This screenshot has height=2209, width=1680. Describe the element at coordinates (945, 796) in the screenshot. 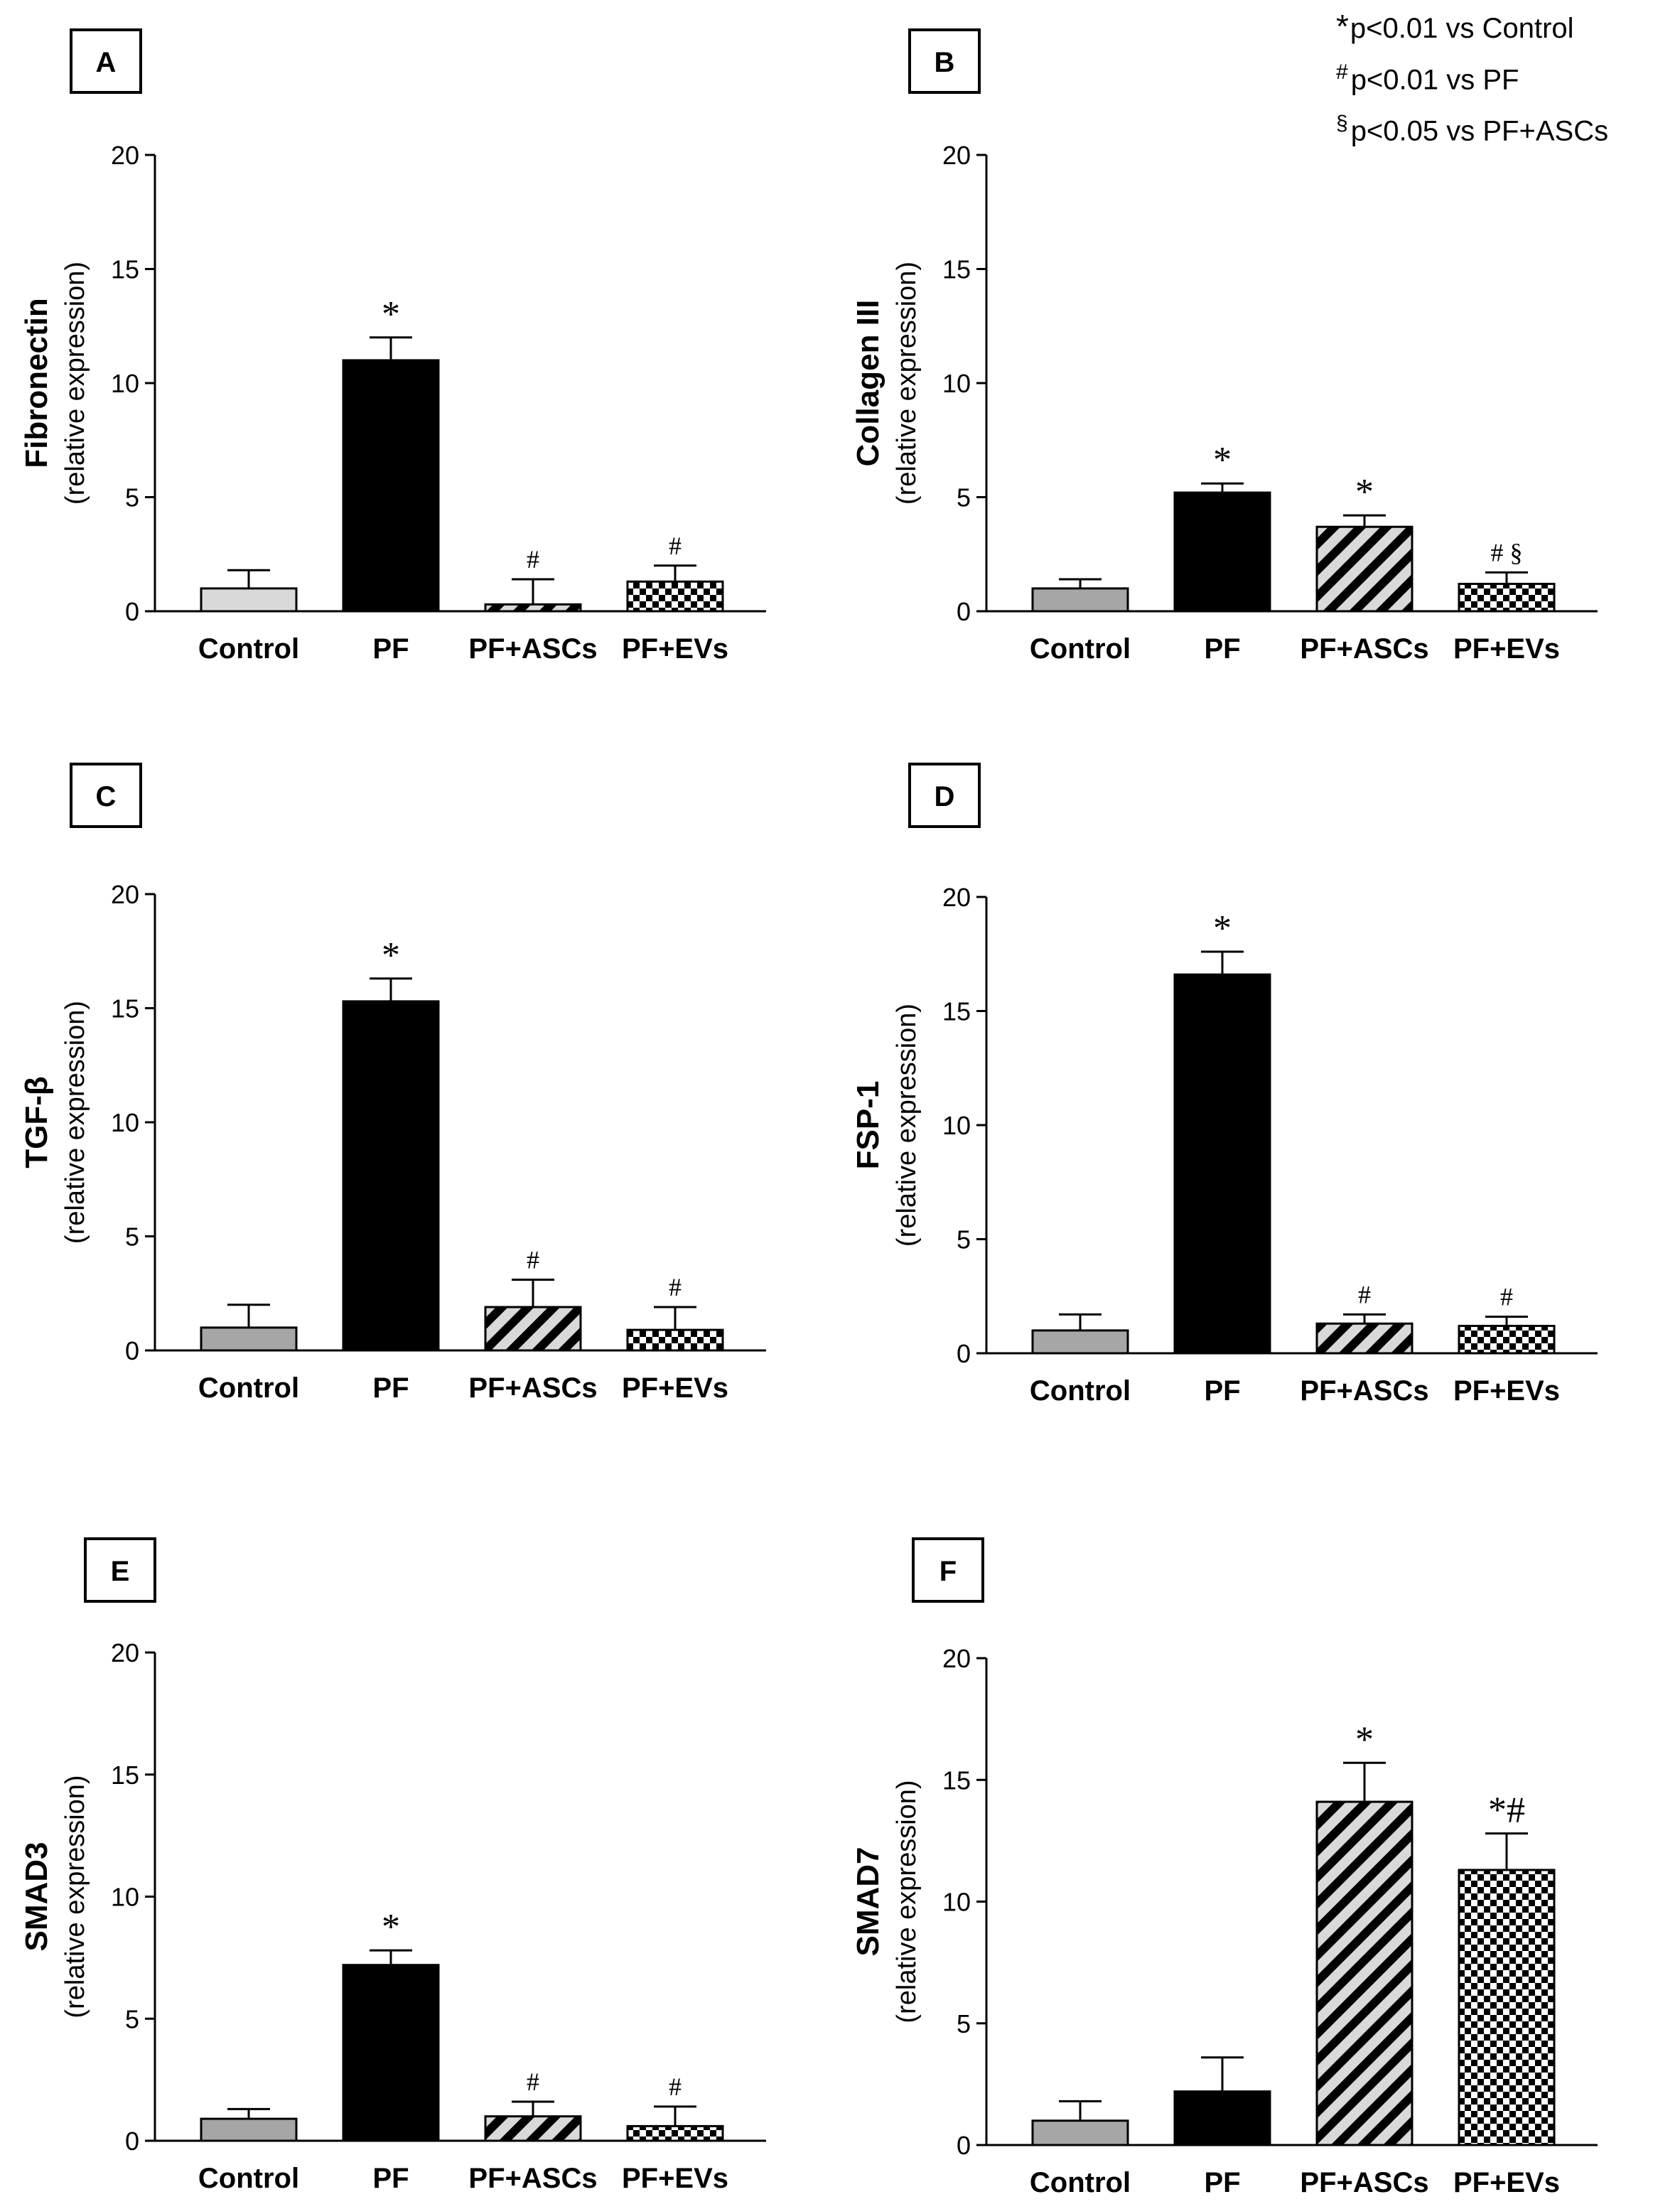

I see `panel-label: D` at that location.